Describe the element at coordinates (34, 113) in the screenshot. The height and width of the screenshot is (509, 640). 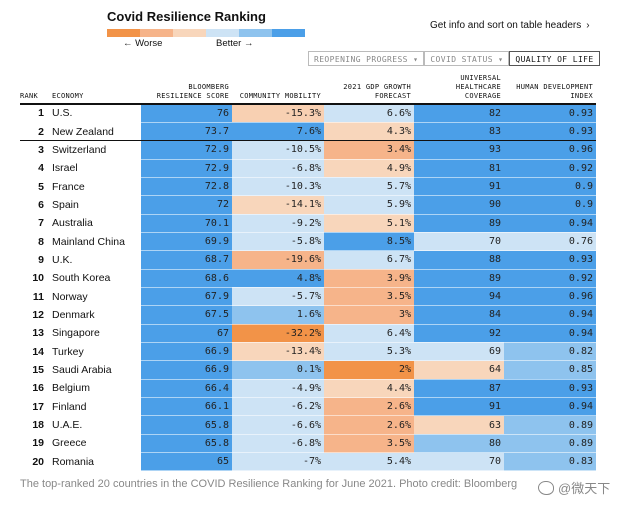
I see `rank-cell: 1` at that location.